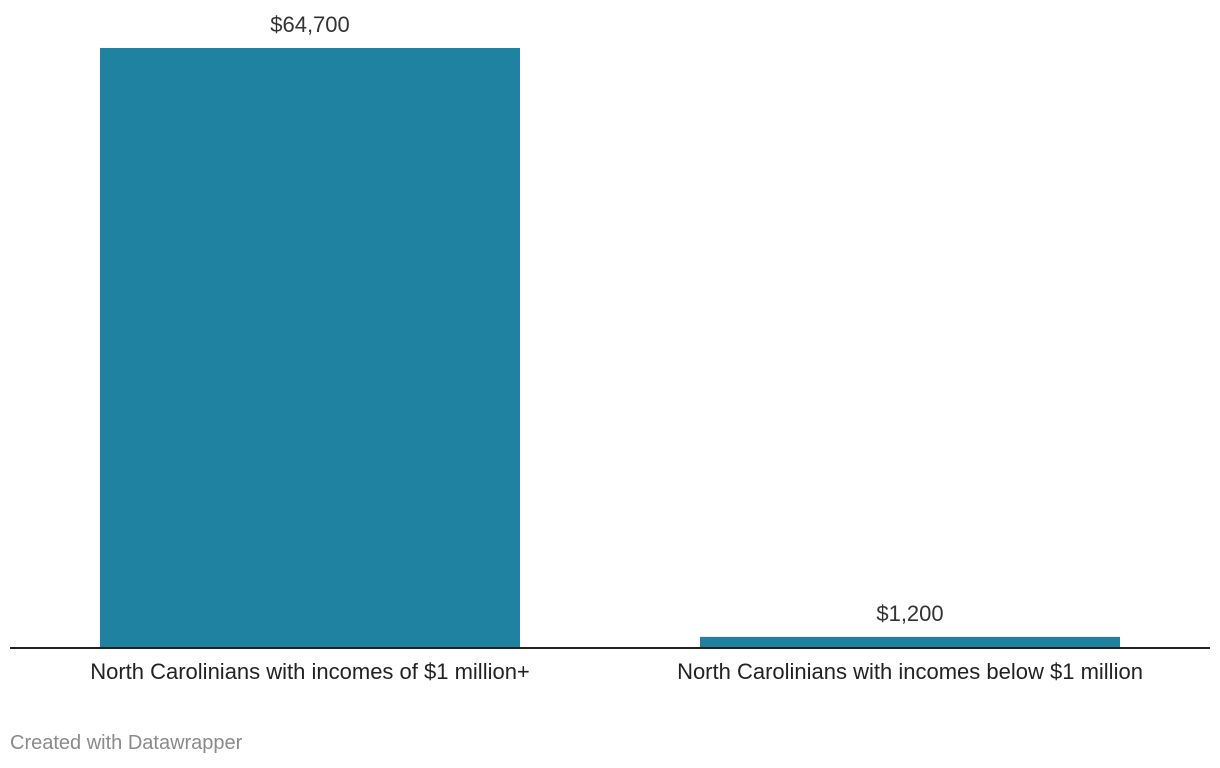 This screenshot has height=768, width=1220. I want to click on datawrapper-credit: Created with Datawrapper, so click(126, 743).